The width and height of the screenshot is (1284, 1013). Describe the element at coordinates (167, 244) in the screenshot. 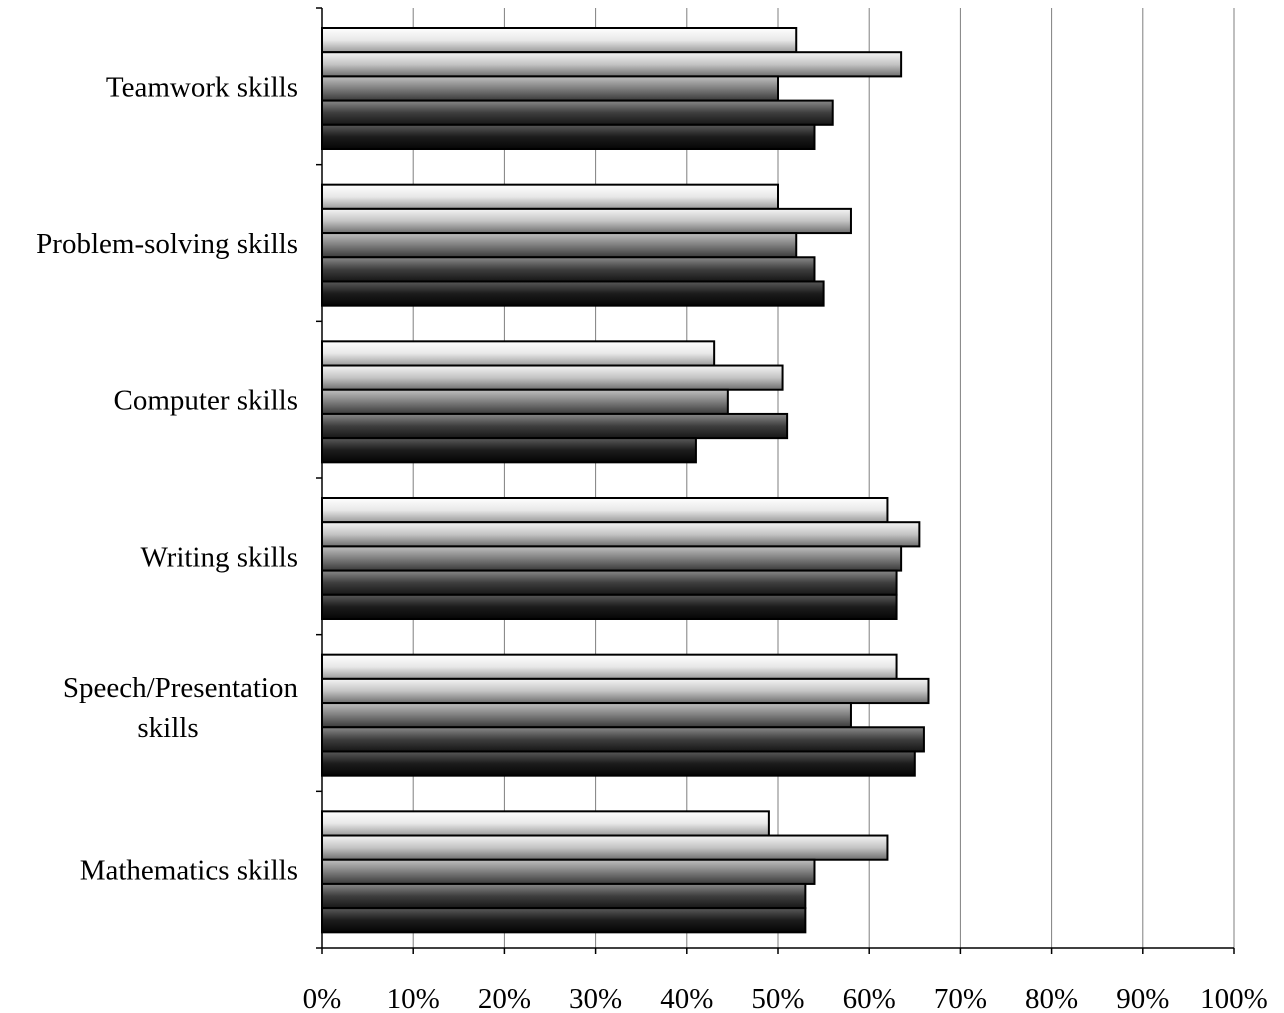

I see `category-label: Problem-solving skills` at that location.